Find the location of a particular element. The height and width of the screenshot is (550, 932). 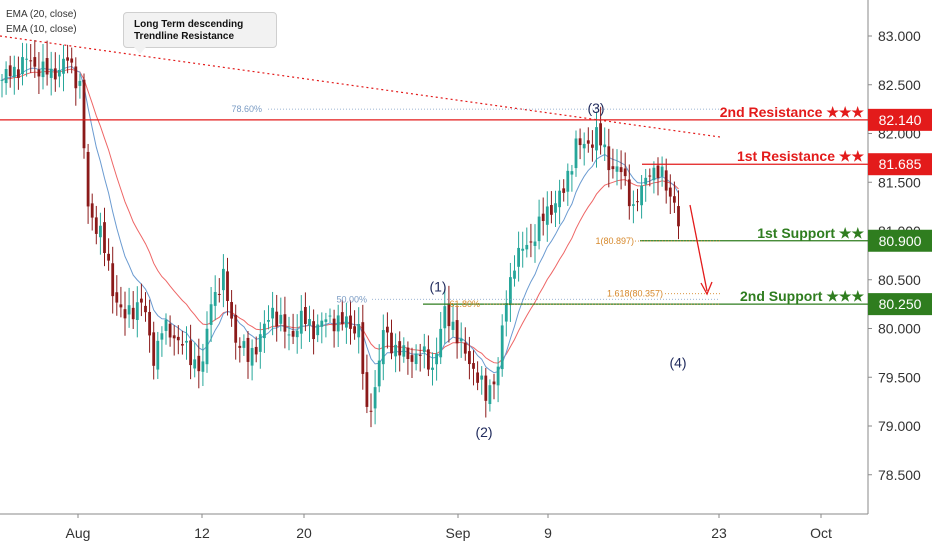

fib-label: 50.00% is located at coordinates (351, 299).